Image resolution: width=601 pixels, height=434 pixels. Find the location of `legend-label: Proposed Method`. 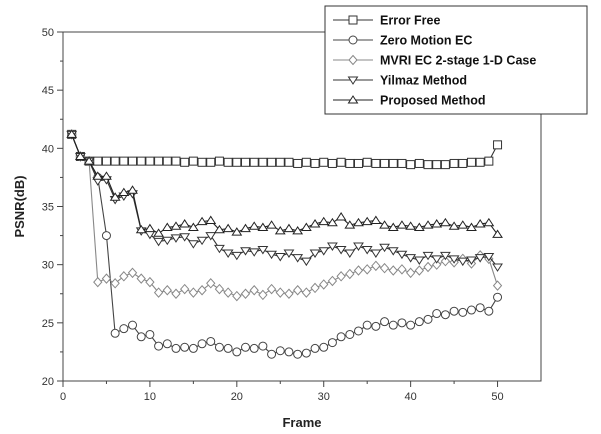

legend-label: Proposed Method is located at coordinates (433, 101).